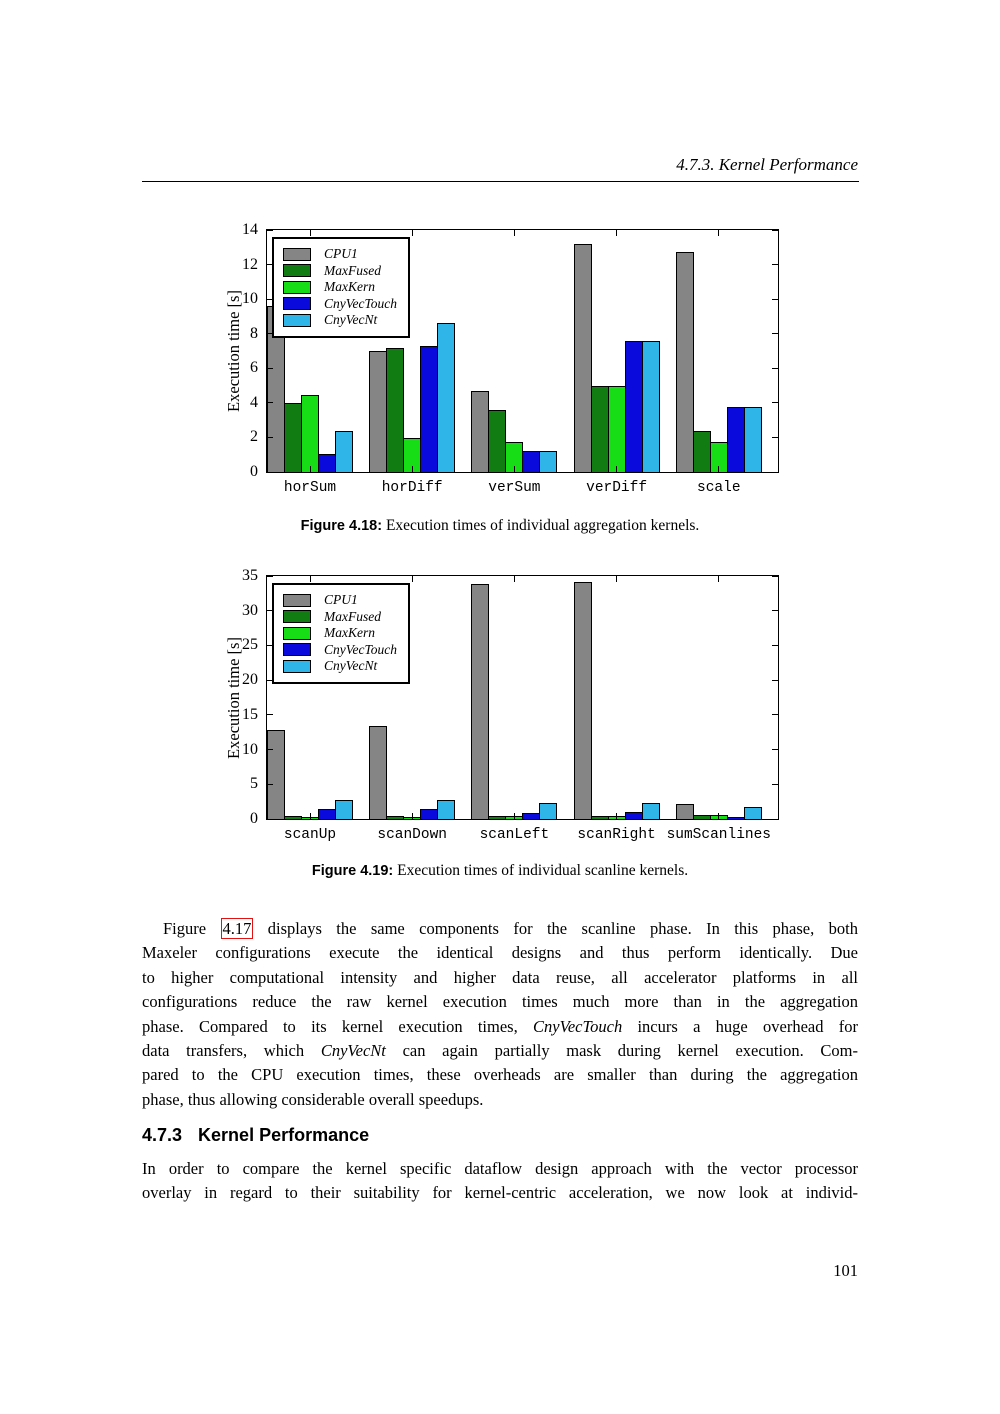 The width and height of the screenshot is (1000, 1414). I want to click on y-tick-label: 12, so click(250, 264).